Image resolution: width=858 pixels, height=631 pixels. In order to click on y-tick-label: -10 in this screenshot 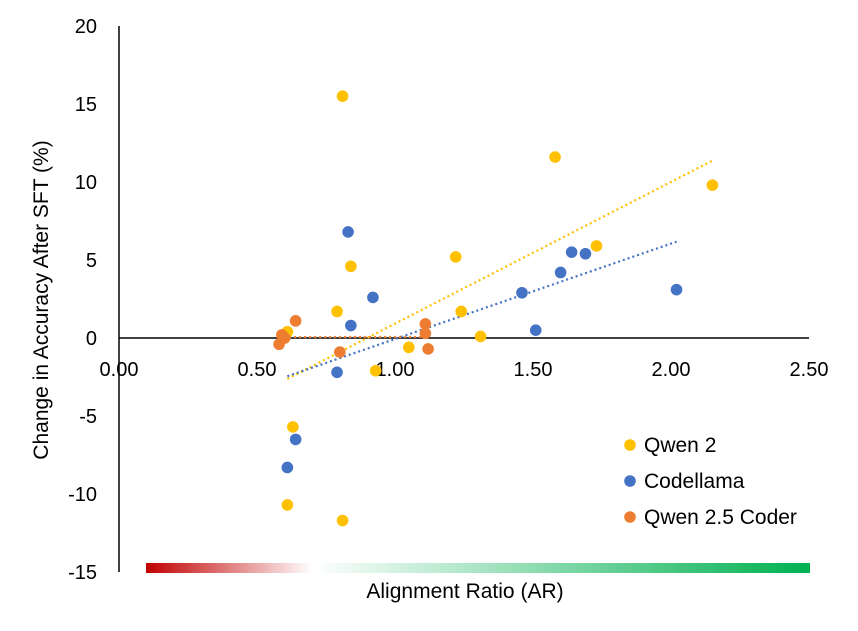, I will do `click(82, 495)`.